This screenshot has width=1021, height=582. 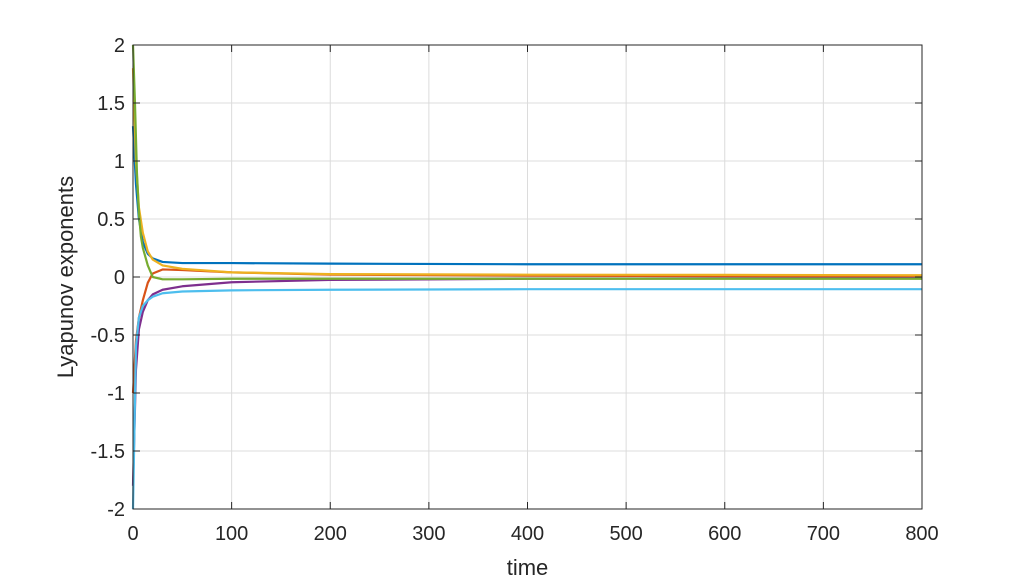 I want to click on y-tick-label: -0.5, so click(x=108, y=336).